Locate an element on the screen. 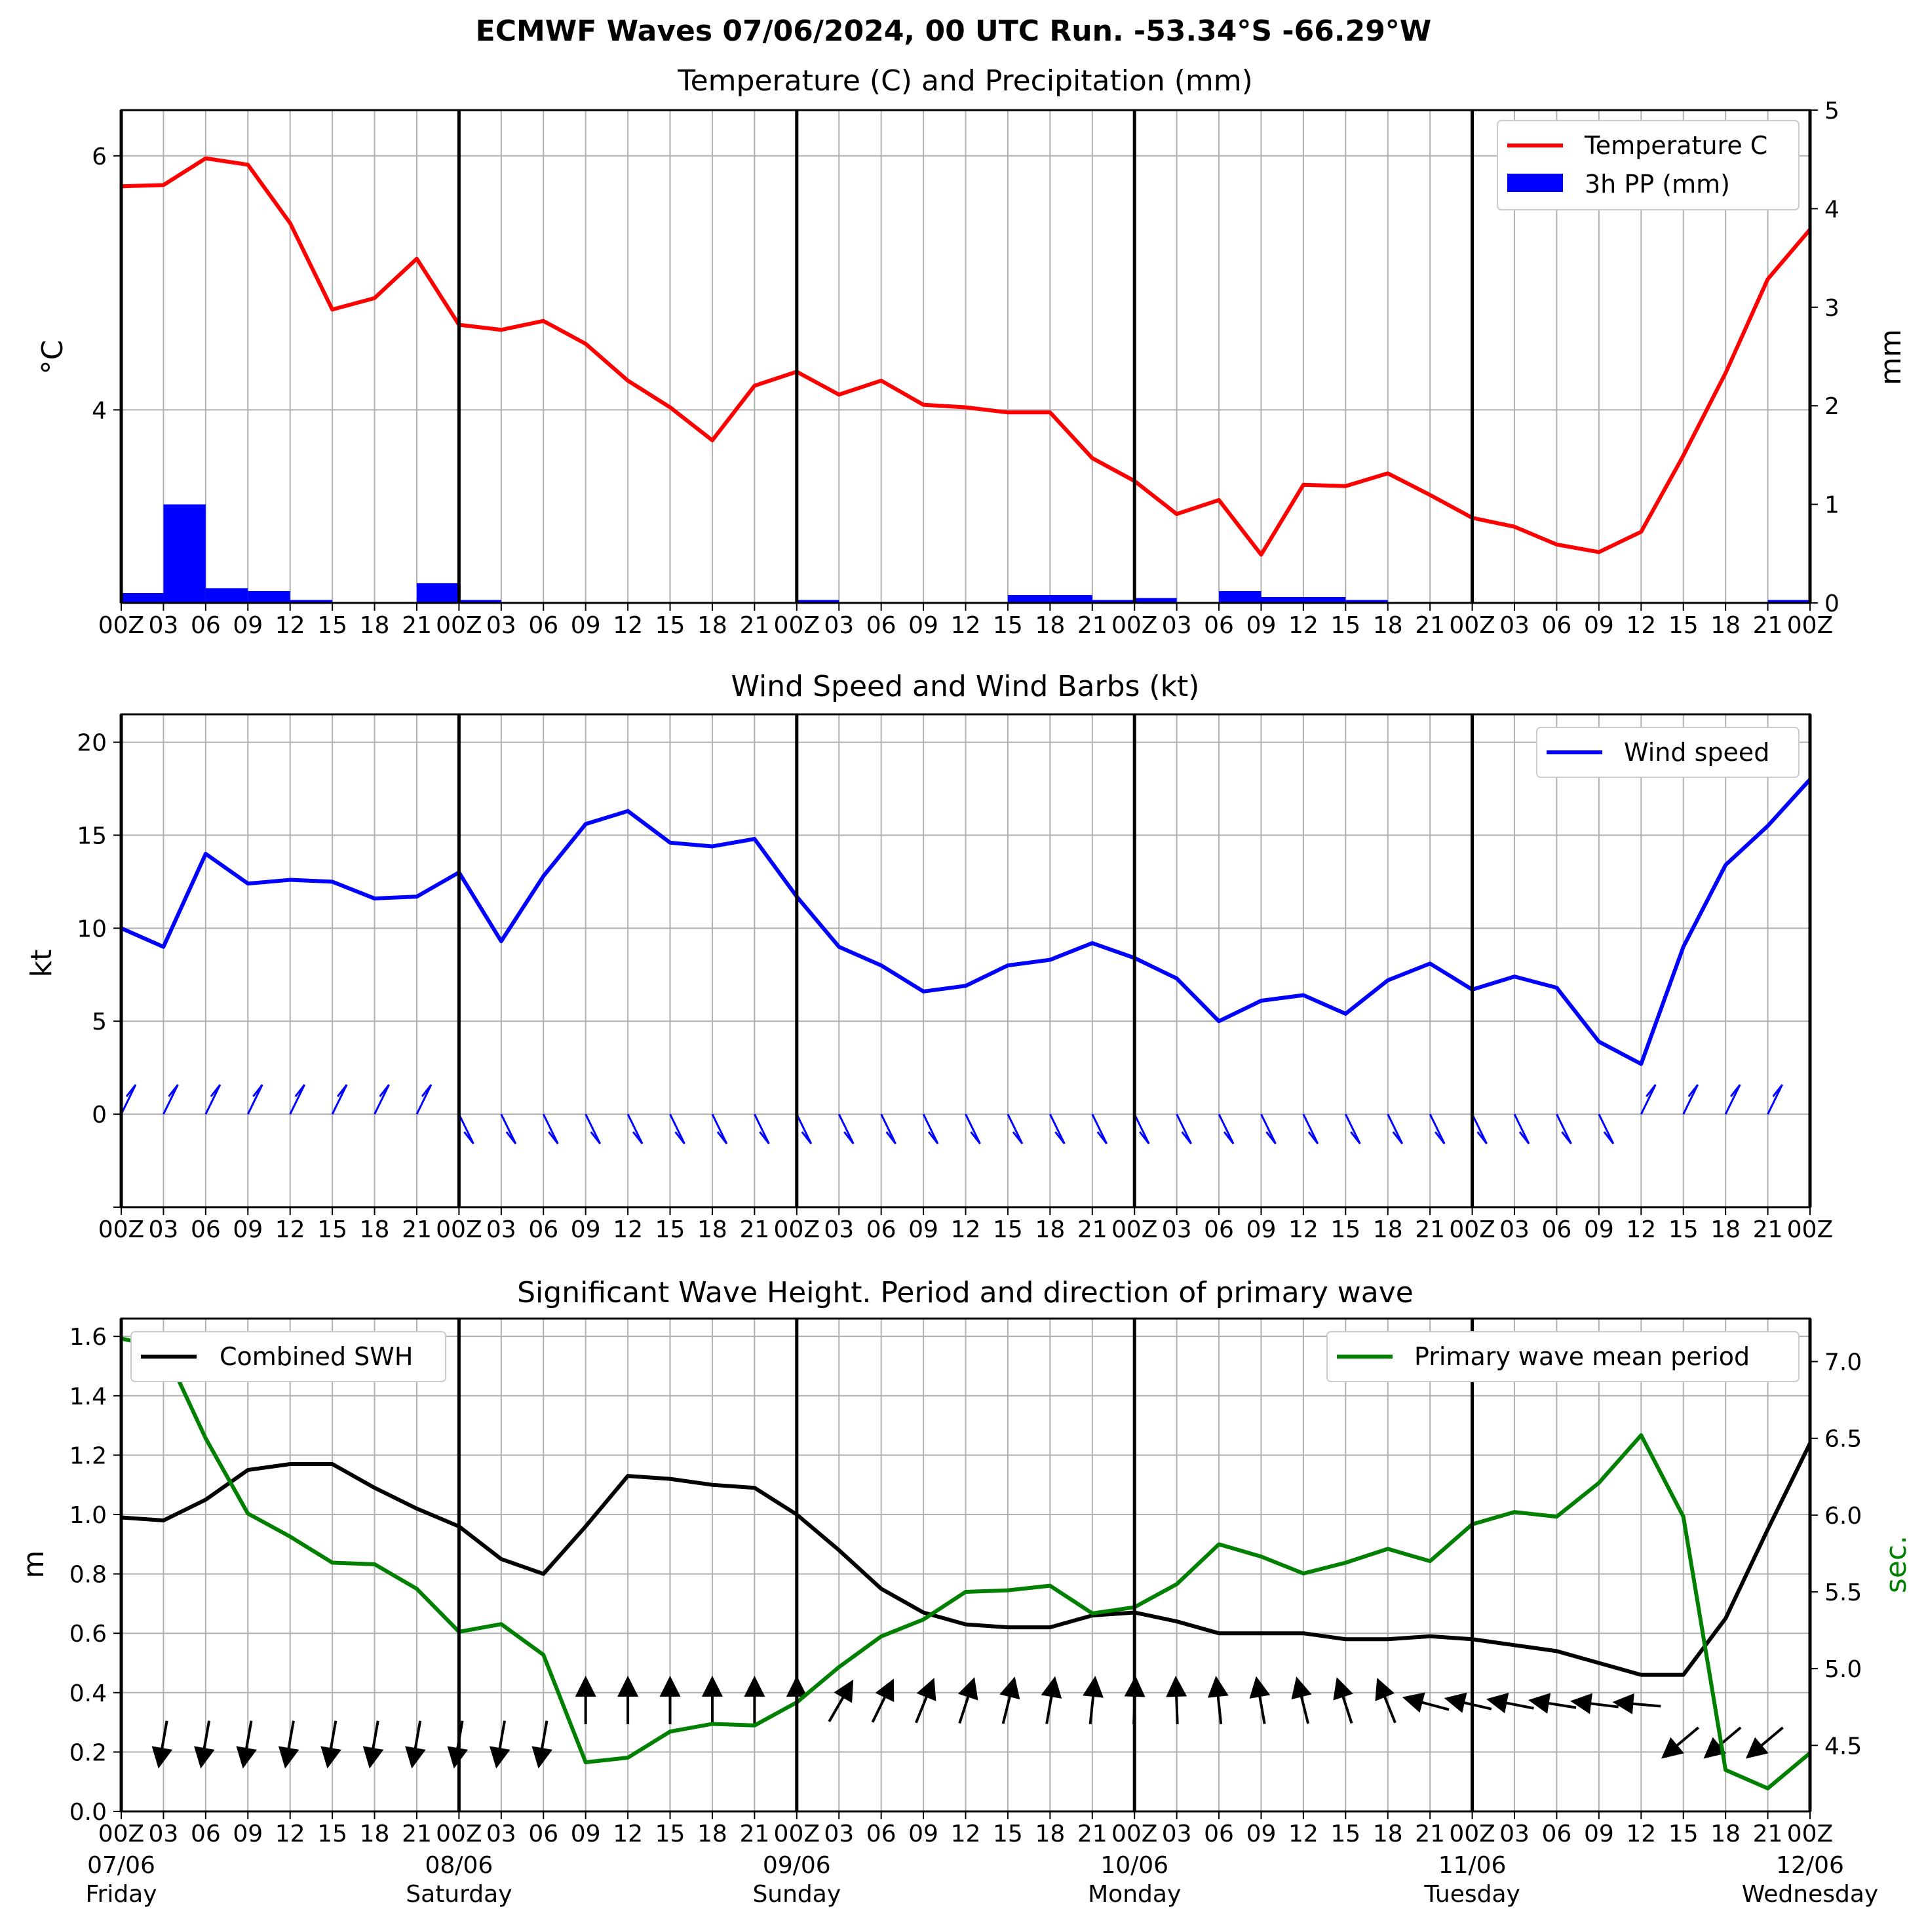 The width and height of the screenshot is (1926, 1932). day-name-label: Friday is located at coordinates (121, 1894).